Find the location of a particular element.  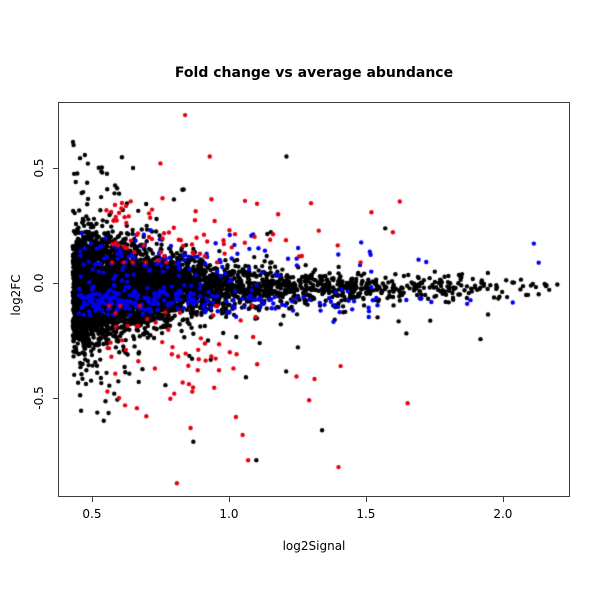

y-tick-label: -0.5 is located at coordinates (39, 398).